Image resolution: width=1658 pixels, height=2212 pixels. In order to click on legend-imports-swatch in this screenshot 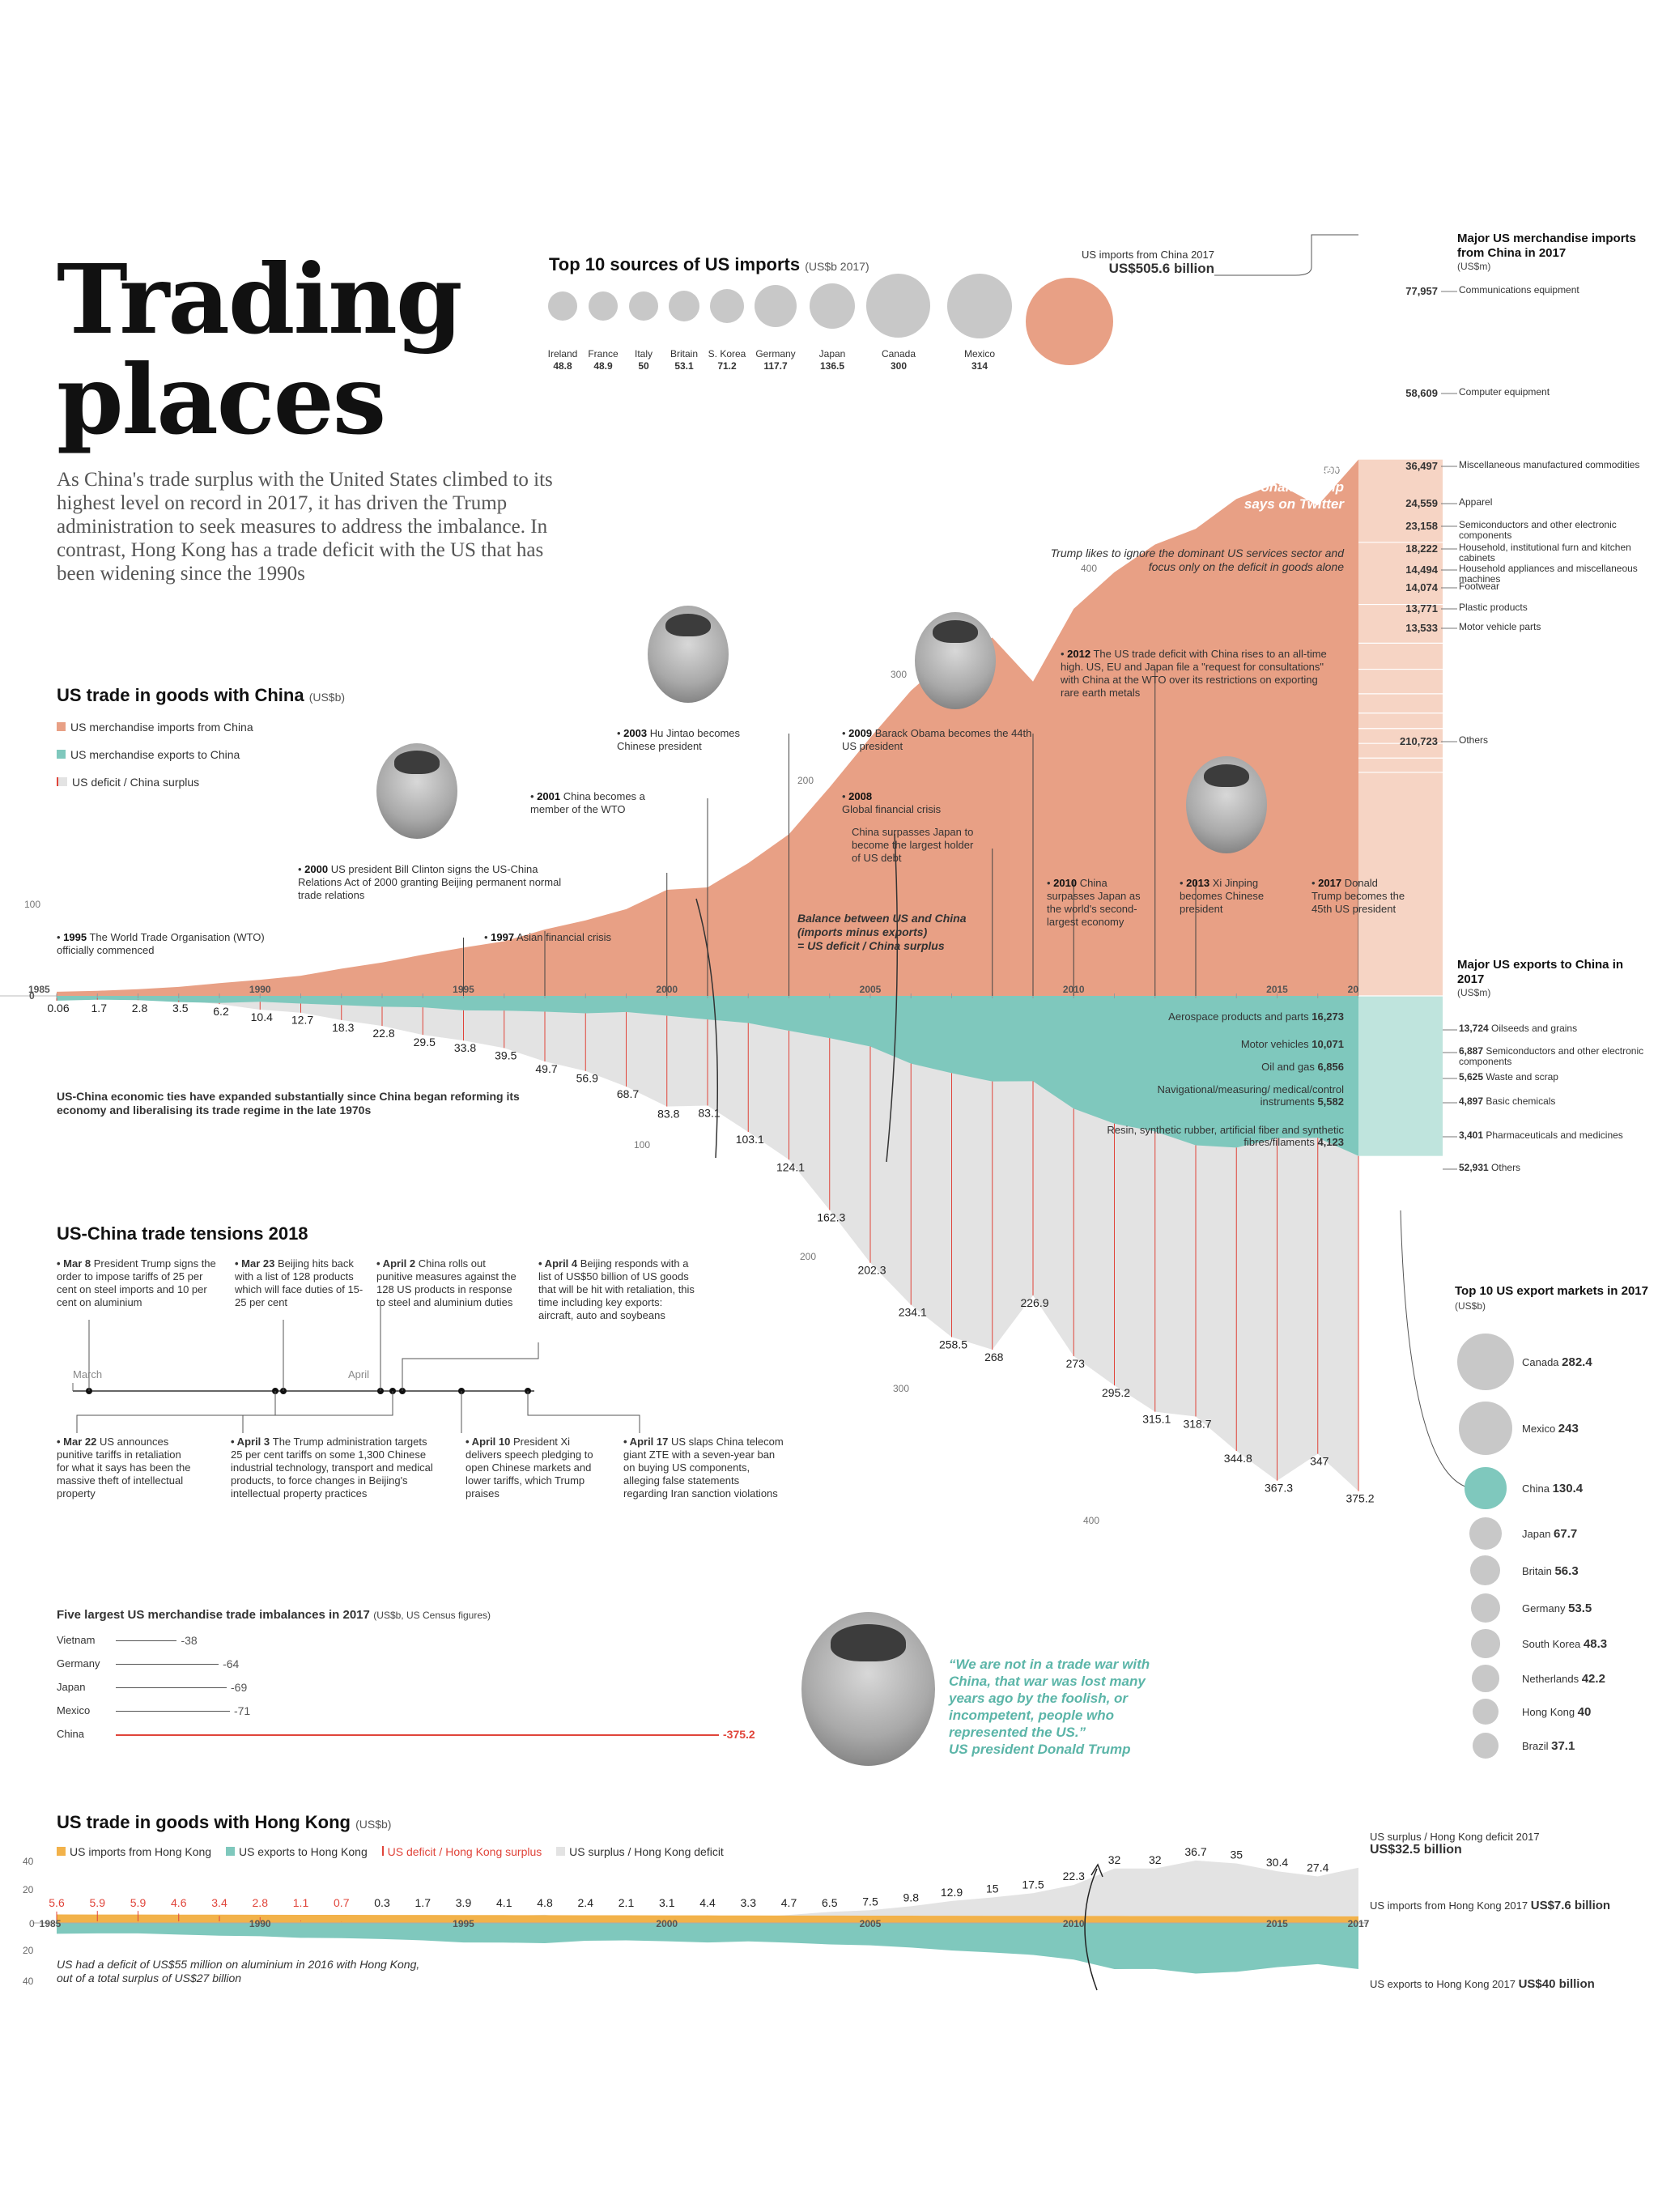, I will do `click(61, 727)`.